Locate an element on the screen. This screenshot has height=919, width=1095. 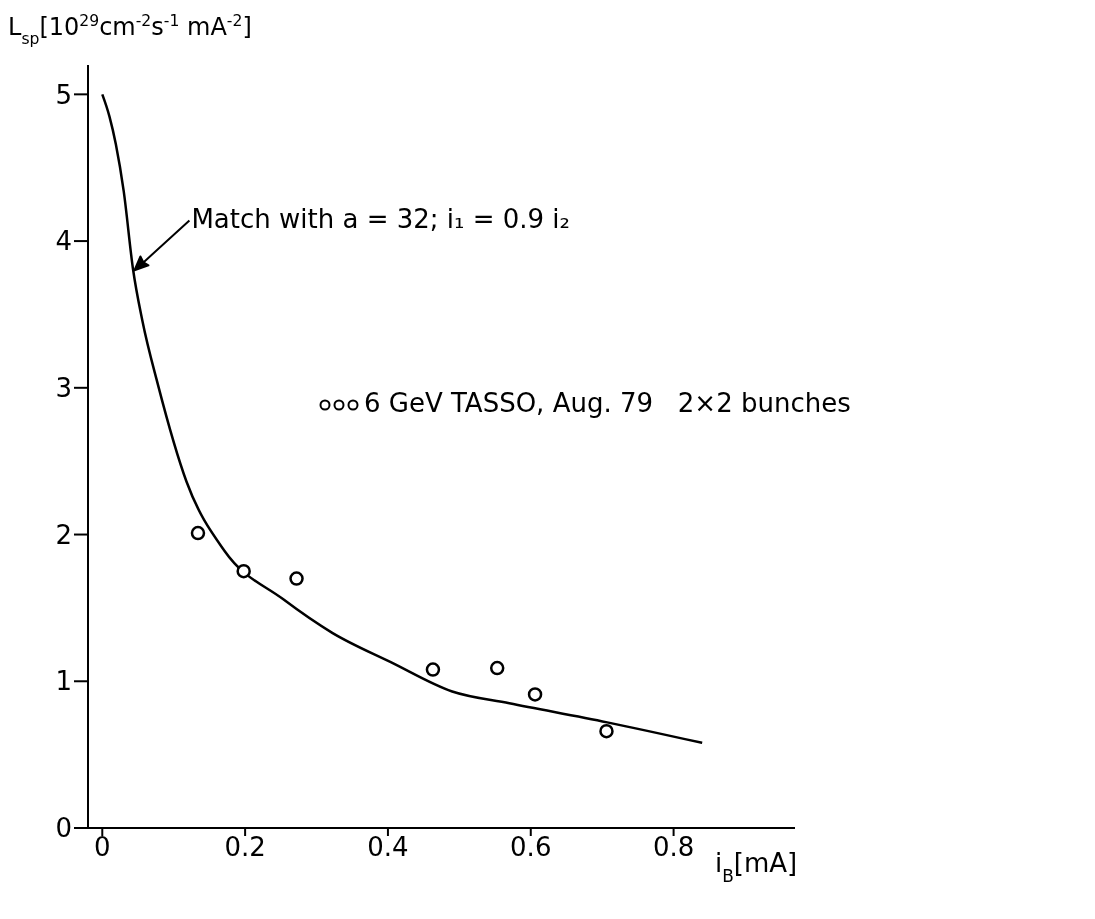
x-tick-label: 0.6 is located at coordinates (531, 847).